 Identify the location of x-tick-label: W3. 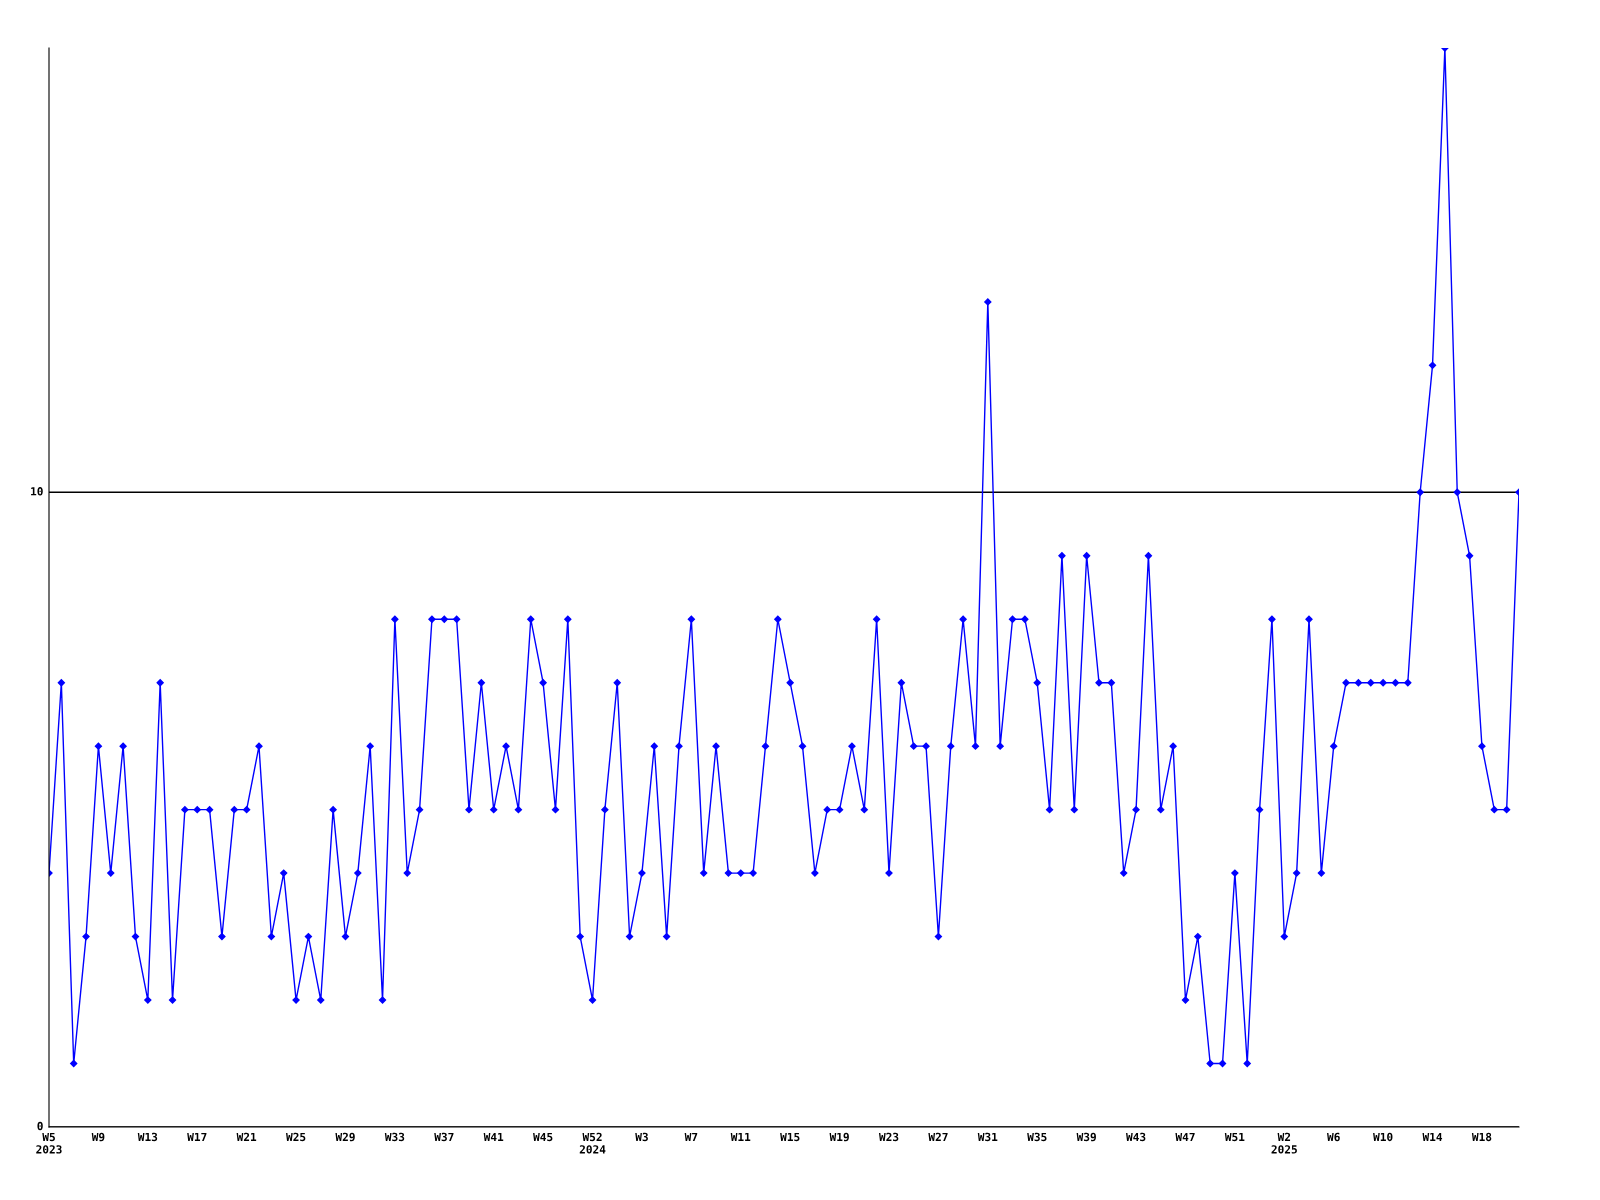
(641, 1137).